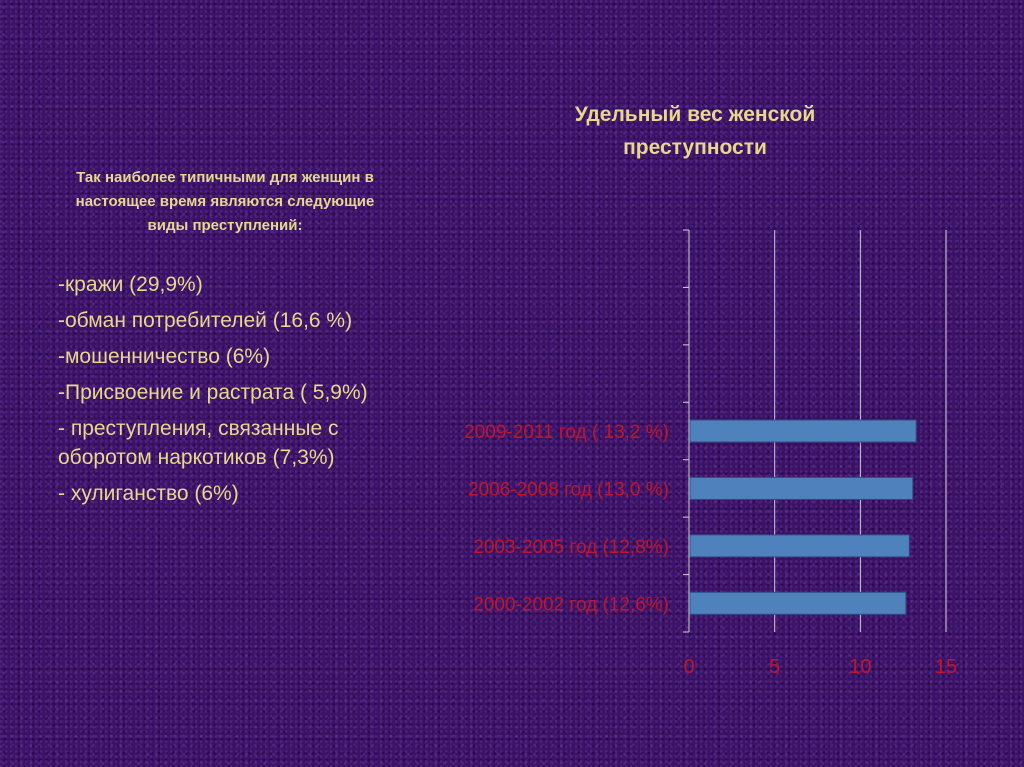 Image resolution: width=1024 pixels, height=767 pixels. Describe the element at coordinates (571, 547) in the screenshot. I see `category-label: 2003-2005 год (12,8%)` at that location.